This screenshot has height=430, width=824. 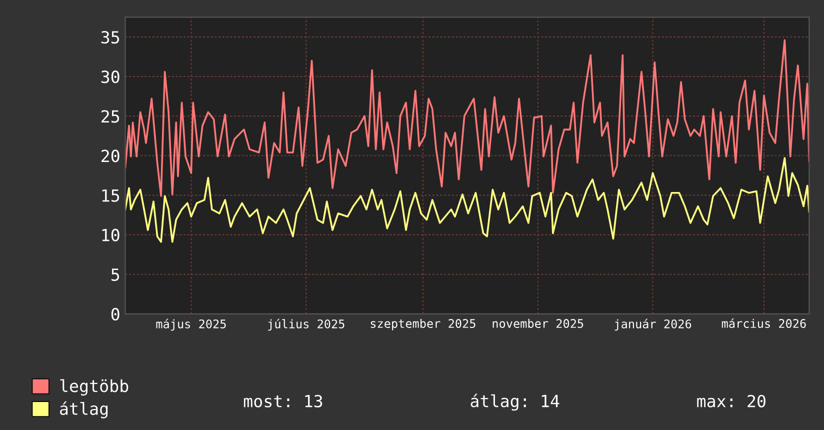 I want to click on x-tick-label: május 2025, so click(x=191, y=324).